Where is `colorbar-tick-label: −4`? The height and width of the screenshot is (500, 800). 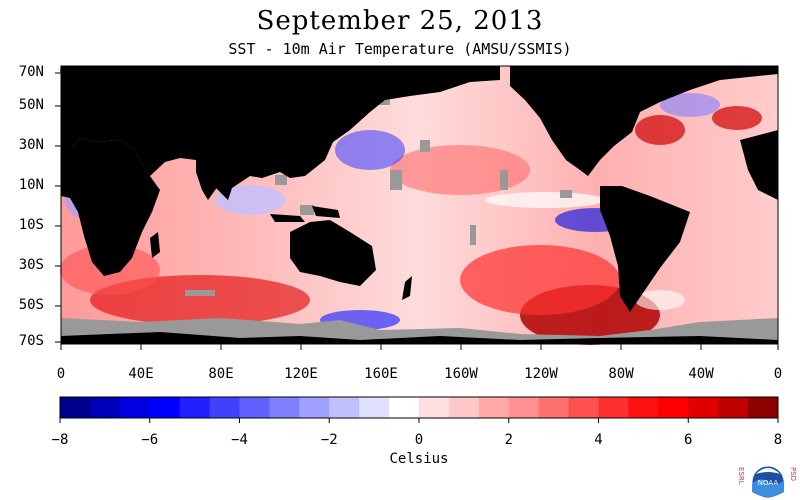 colorbar-tick-label: −4 is located at coordinates (239, 440).